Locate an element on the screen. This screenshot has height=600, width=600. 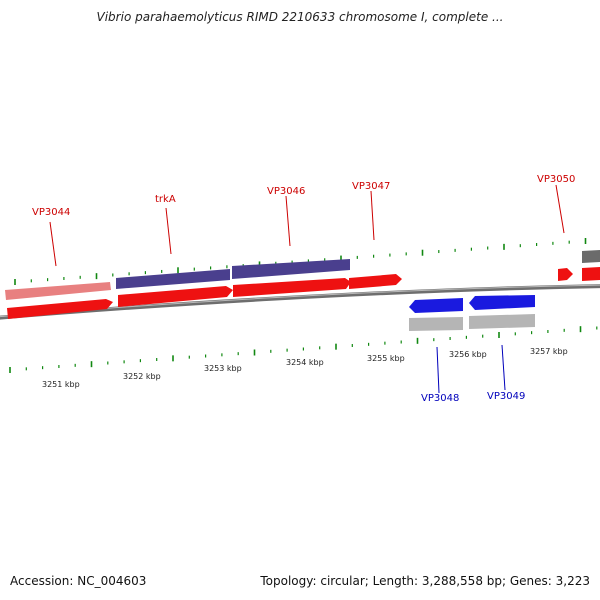
cds-bar-vp3049 is located at coordinates (502, 321).